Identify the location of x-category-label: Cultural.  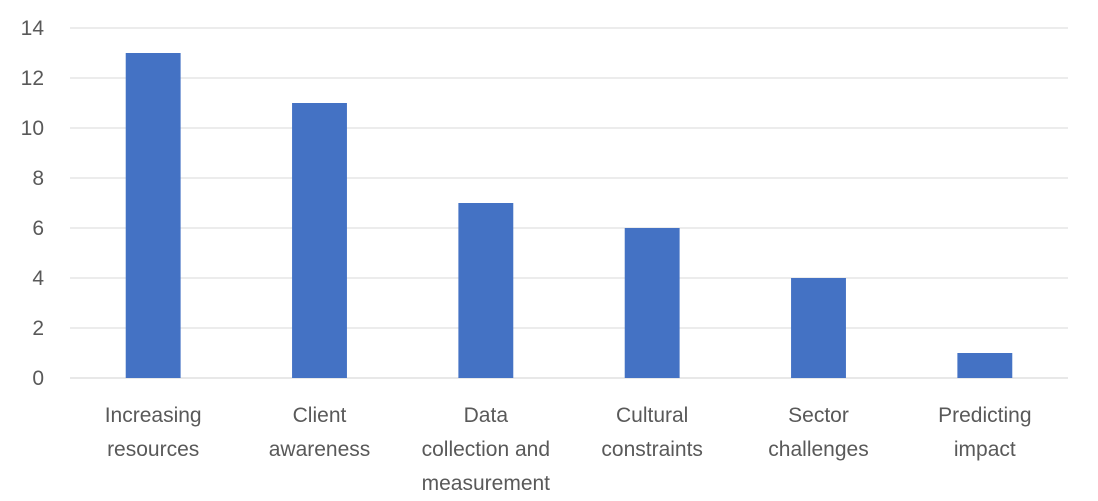
(652, 415).